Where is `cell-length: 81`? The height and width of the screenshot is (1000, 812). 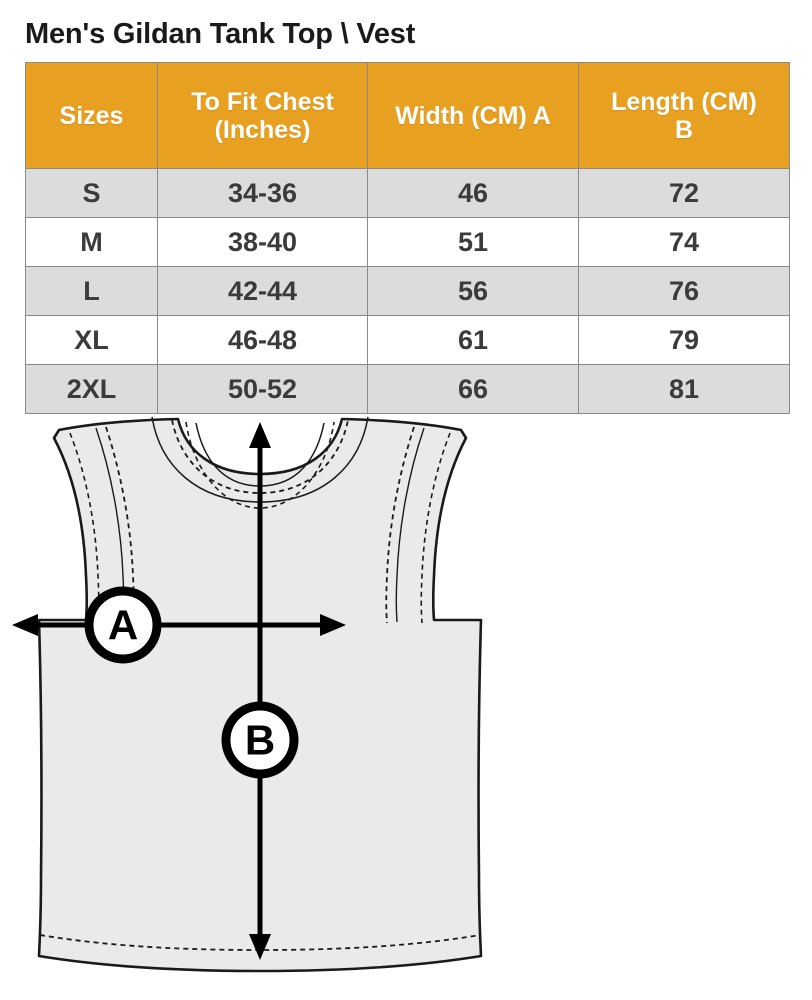 cell-length: 81 is located at coordinates (684, 389).